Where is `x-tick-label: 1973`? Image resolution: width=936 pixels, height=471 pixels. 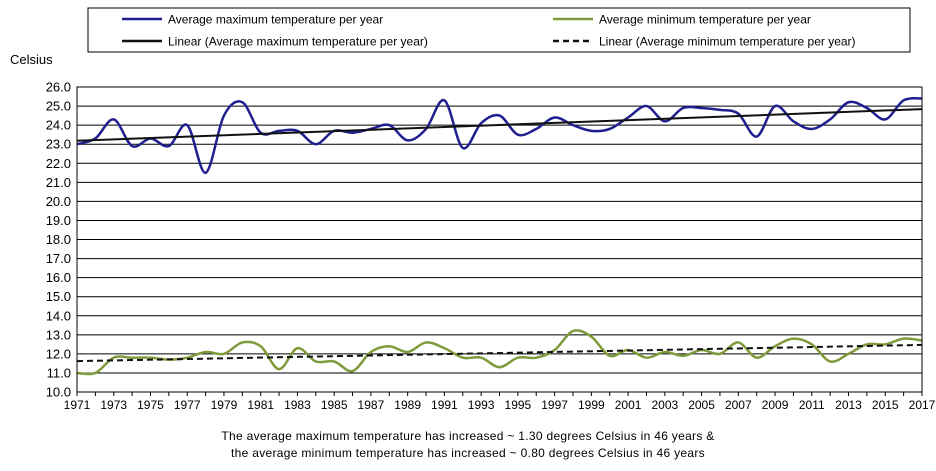
x-tick-label: 1973 is located at coordinates (113, 405).